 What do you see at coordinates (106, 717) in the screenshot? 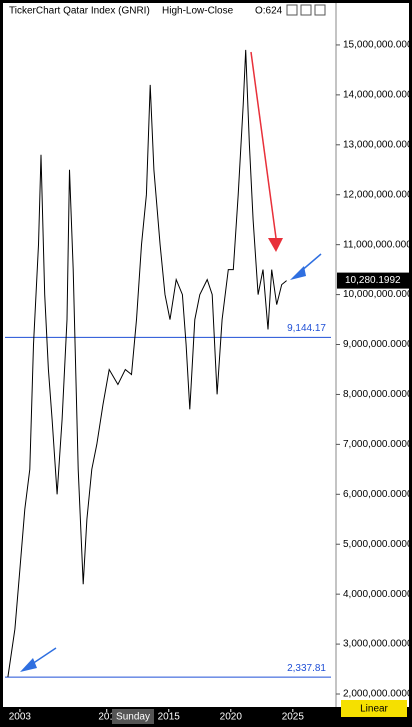
I see `x-tick-label: 201` at bounding box center [106, 717].